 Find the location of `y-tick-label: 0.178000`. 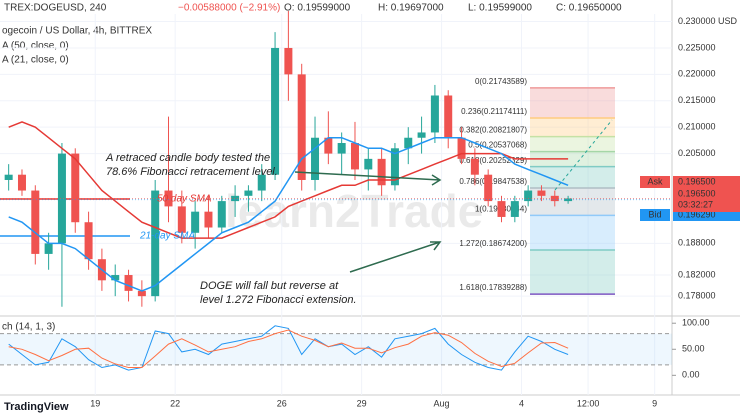

y-tick-label: 0.178000 is located at coordinates (697, 296).